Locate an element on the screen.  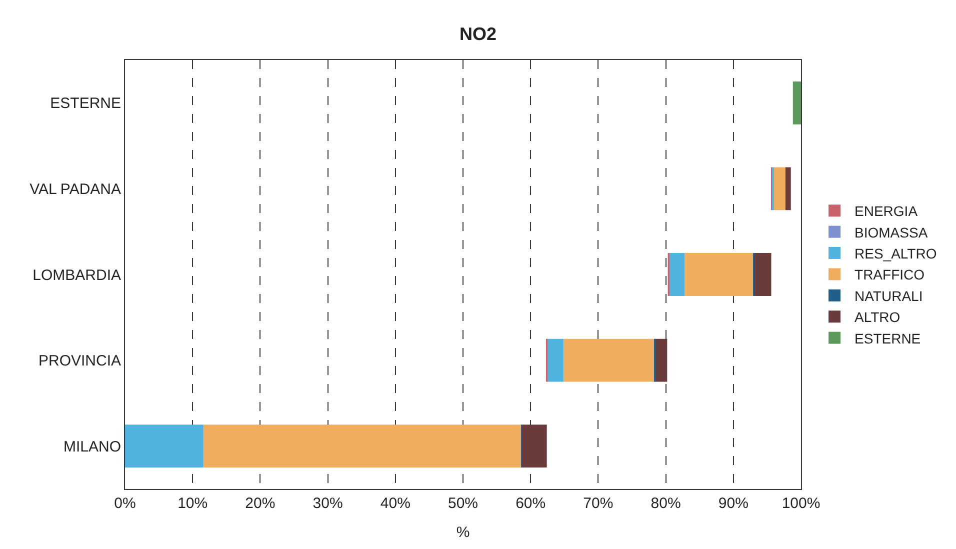
legend-label: TRAFFICO is located at coordinates (889, 274).